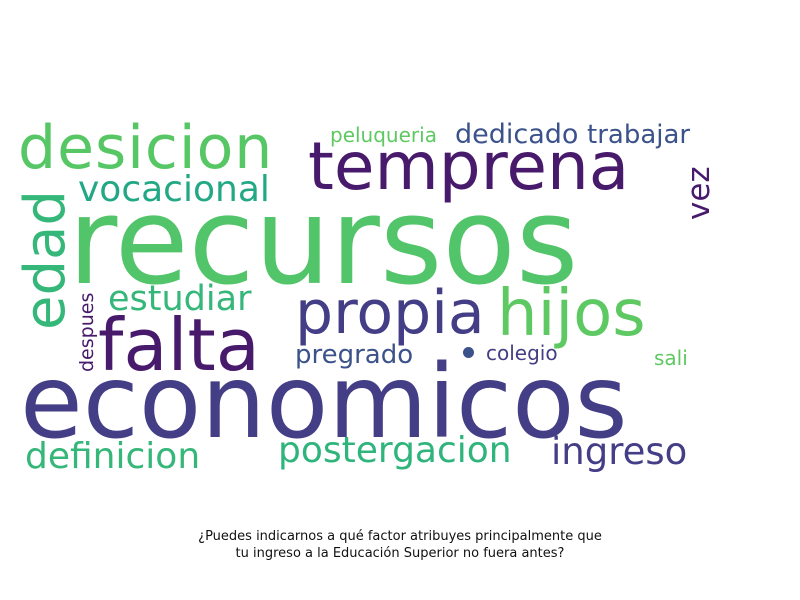 The width and height of the screenshot is (800, 600). What do you see at coordinates (571, 314) in the screenshot?
I see `word-hijos: hijos` at bounding box center [571, 314].